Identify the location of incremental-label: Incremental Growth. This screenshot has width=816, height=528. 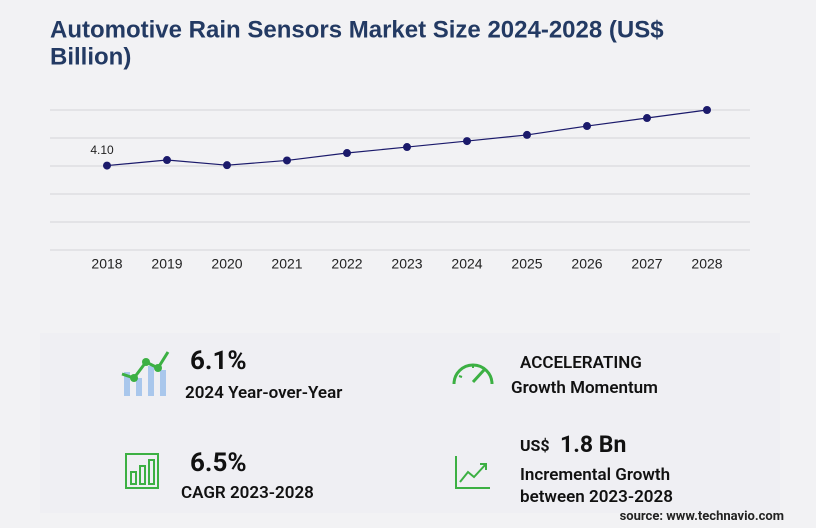
(595, 475).